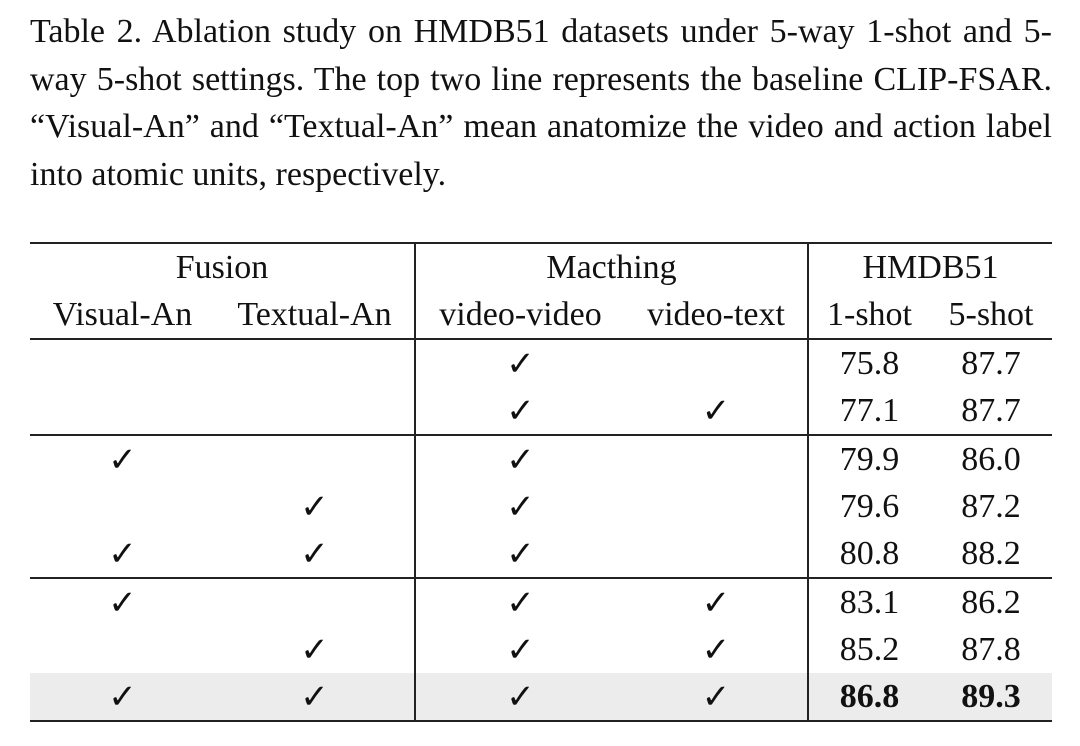 This screenshot has width=1080, height=746. What do you see at coordinates (519, 315) in the screenshot?
I see `column-header: video-video` at bounding box center [519, 315].